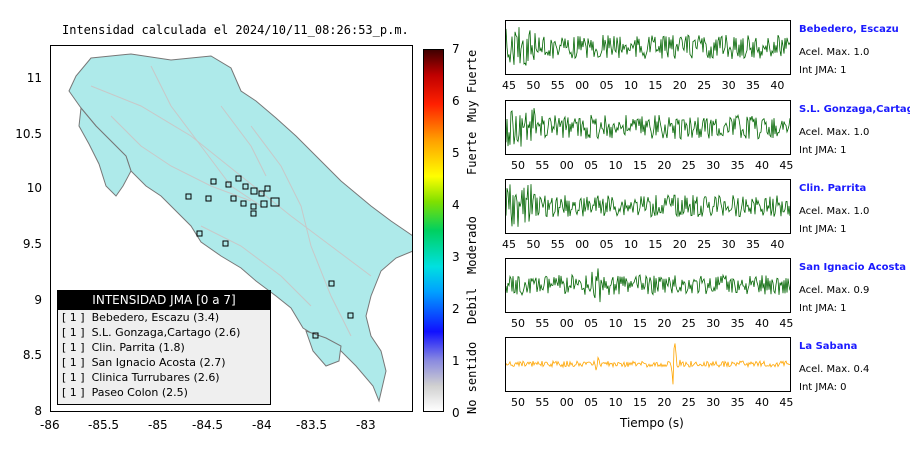 This screenshot has width=910, height=460. Describe the element at coordinates (123, 347) in the screenshot. I see `legend-row: [ 1 ] Clin. Parrita (1.8)` at that location.